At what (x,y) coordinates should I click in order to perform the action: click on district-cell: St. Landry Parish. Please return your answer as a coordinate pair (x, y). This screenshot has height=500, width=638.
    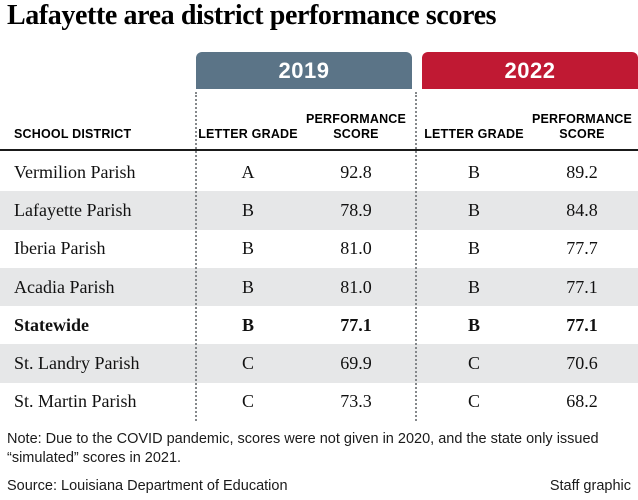
    Looking at the image, I should click on (77, 363).